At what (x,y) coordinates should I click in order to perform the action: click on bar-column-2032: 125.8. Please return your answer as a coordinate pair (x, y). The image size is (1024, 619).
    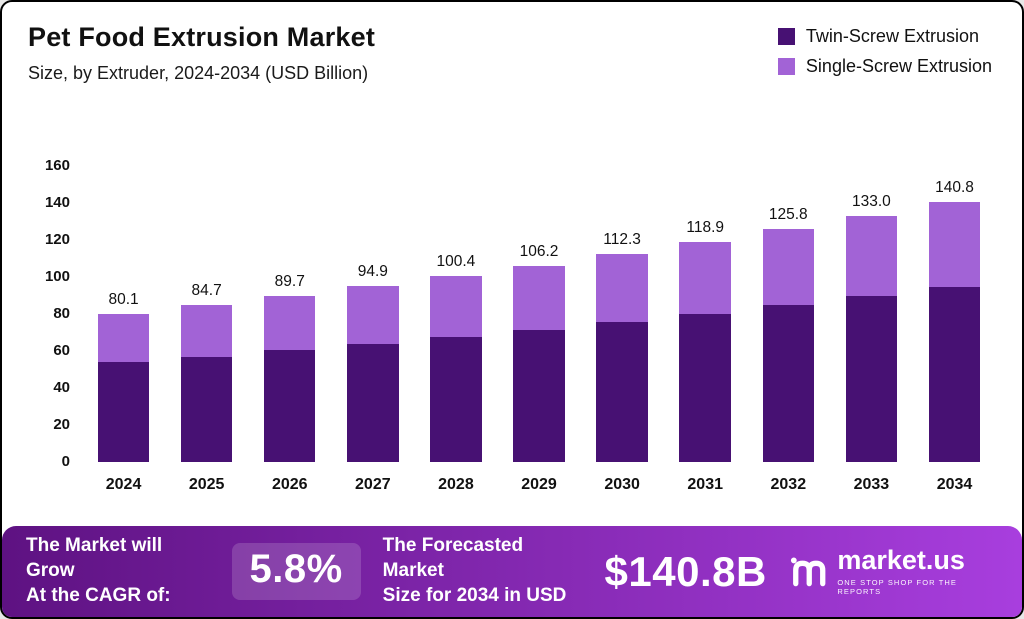
    Looking at the image, I should click on (788, 314).